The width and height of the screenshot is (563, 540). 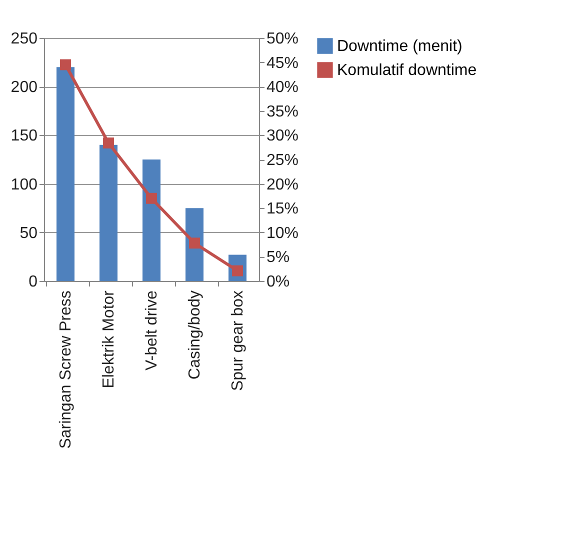 I want to click on y2-tick-label: 30%, so click(x=282, y=136).